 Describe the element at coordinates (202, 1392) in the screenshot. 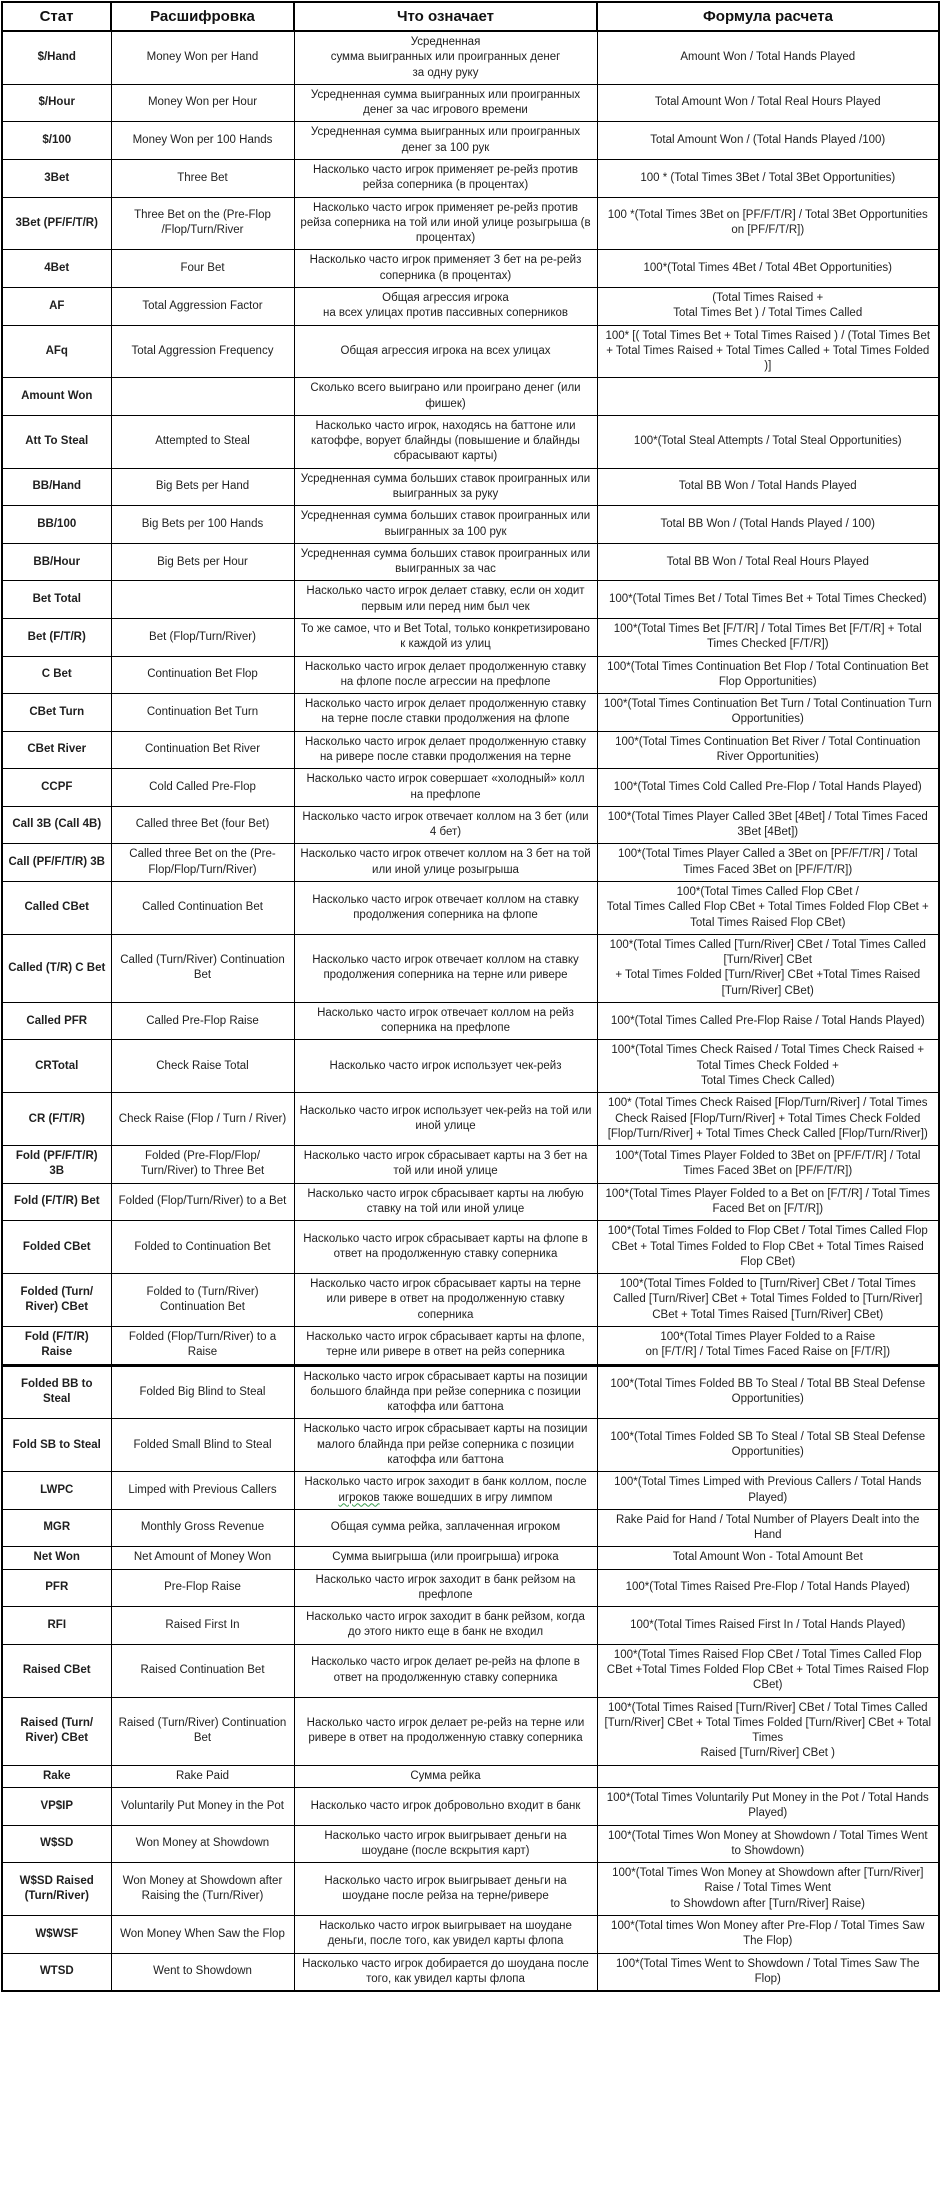

I see `expansion-cell: Folded Big Blind to Steal` at that location.